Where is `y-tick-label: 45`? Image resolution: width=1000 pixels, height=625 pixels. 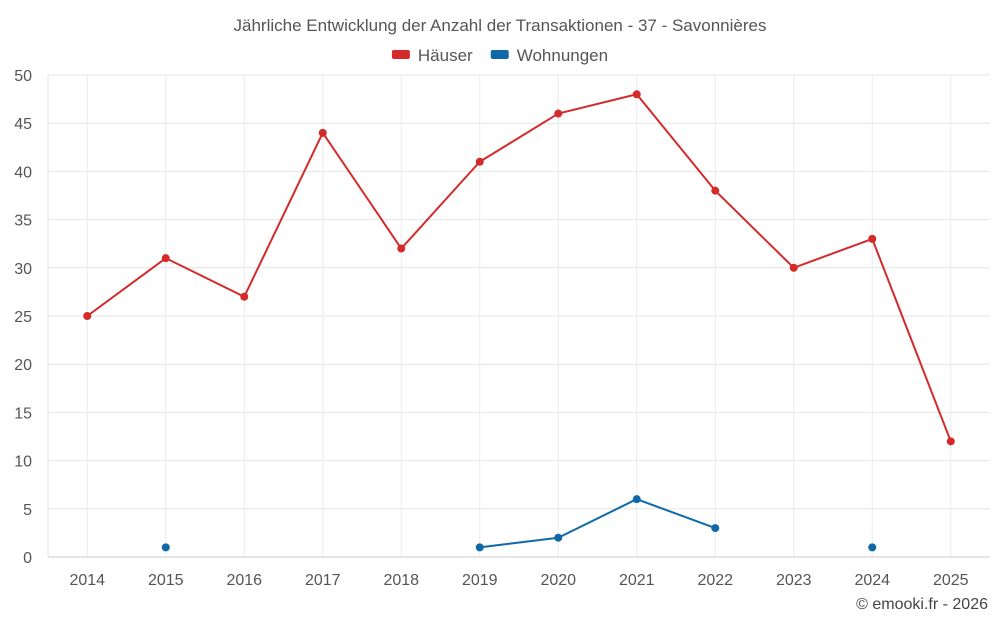 y-tick-label: 45 is located at coordinates (23, 124).